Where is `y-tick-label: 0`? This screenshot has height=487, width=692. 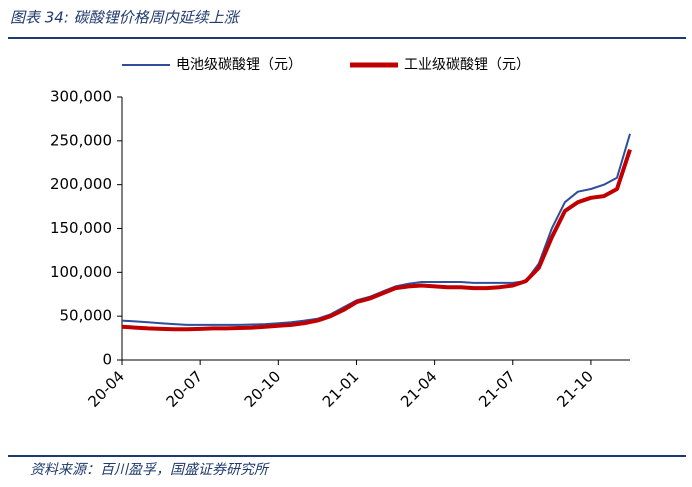
y-tick-label: 0 is located at coordinates (107, 360).